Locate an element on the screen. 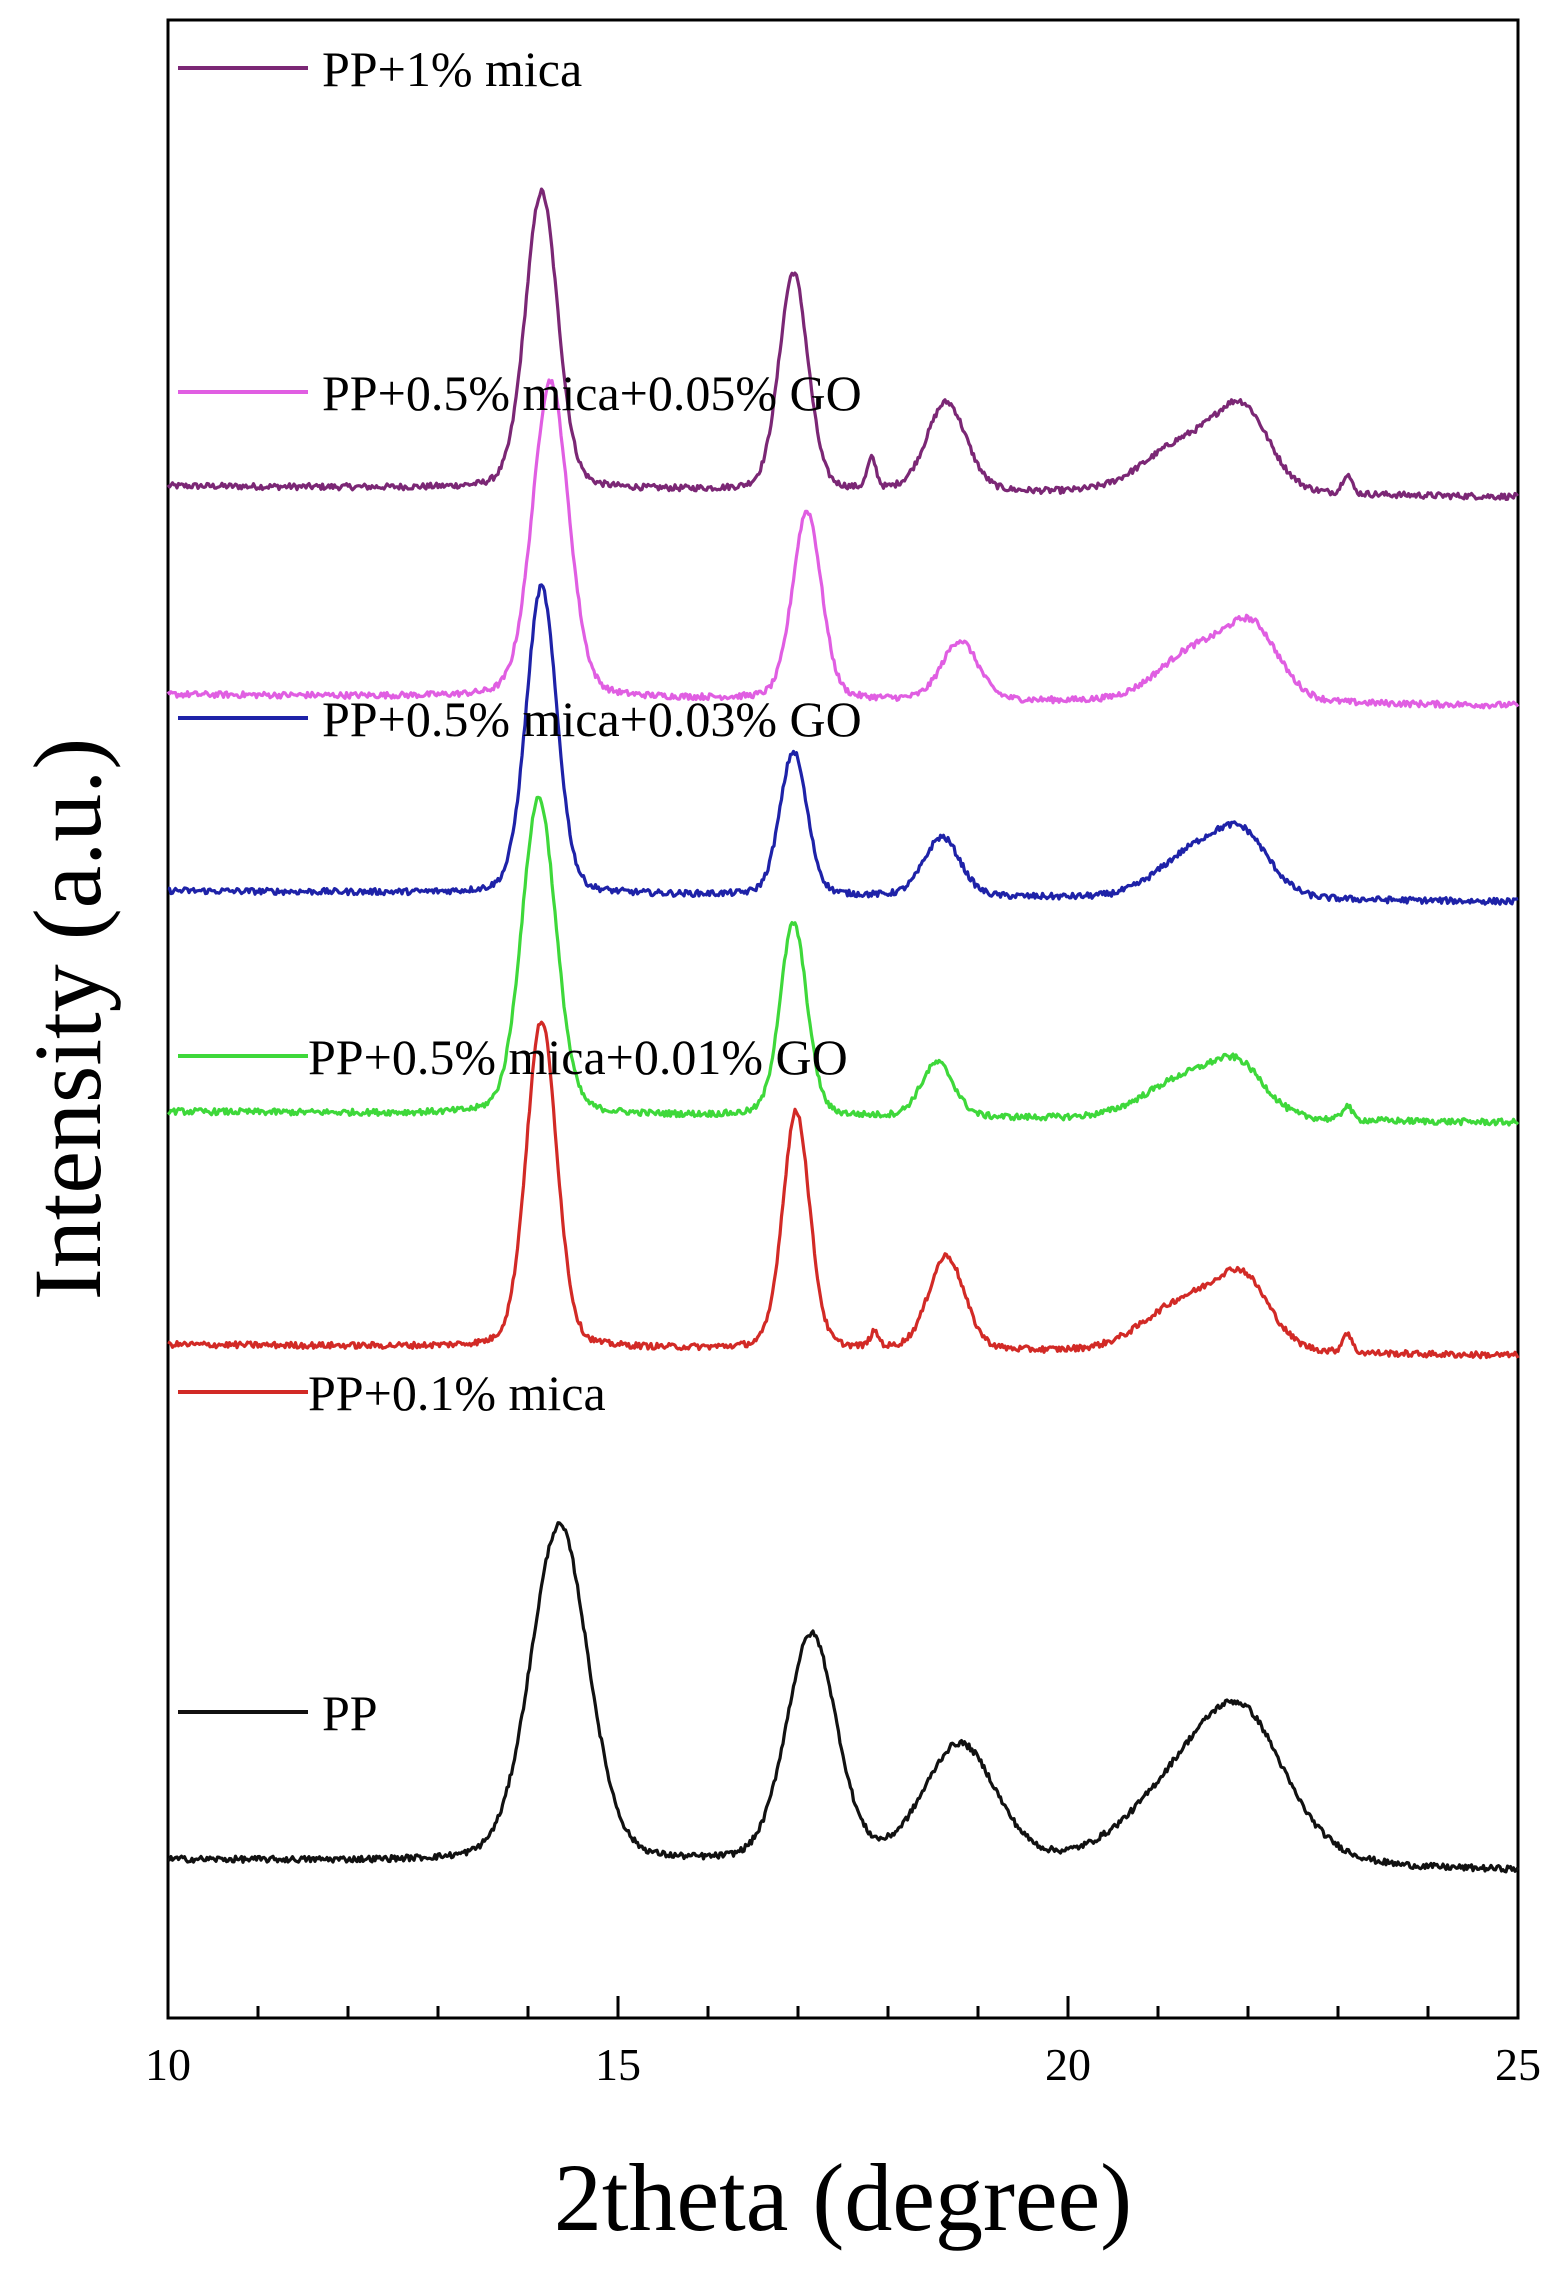 The width and height of the screenshot is (1560, 2274). x-tick-label: 25 is located at coordinates (1518, 2064).